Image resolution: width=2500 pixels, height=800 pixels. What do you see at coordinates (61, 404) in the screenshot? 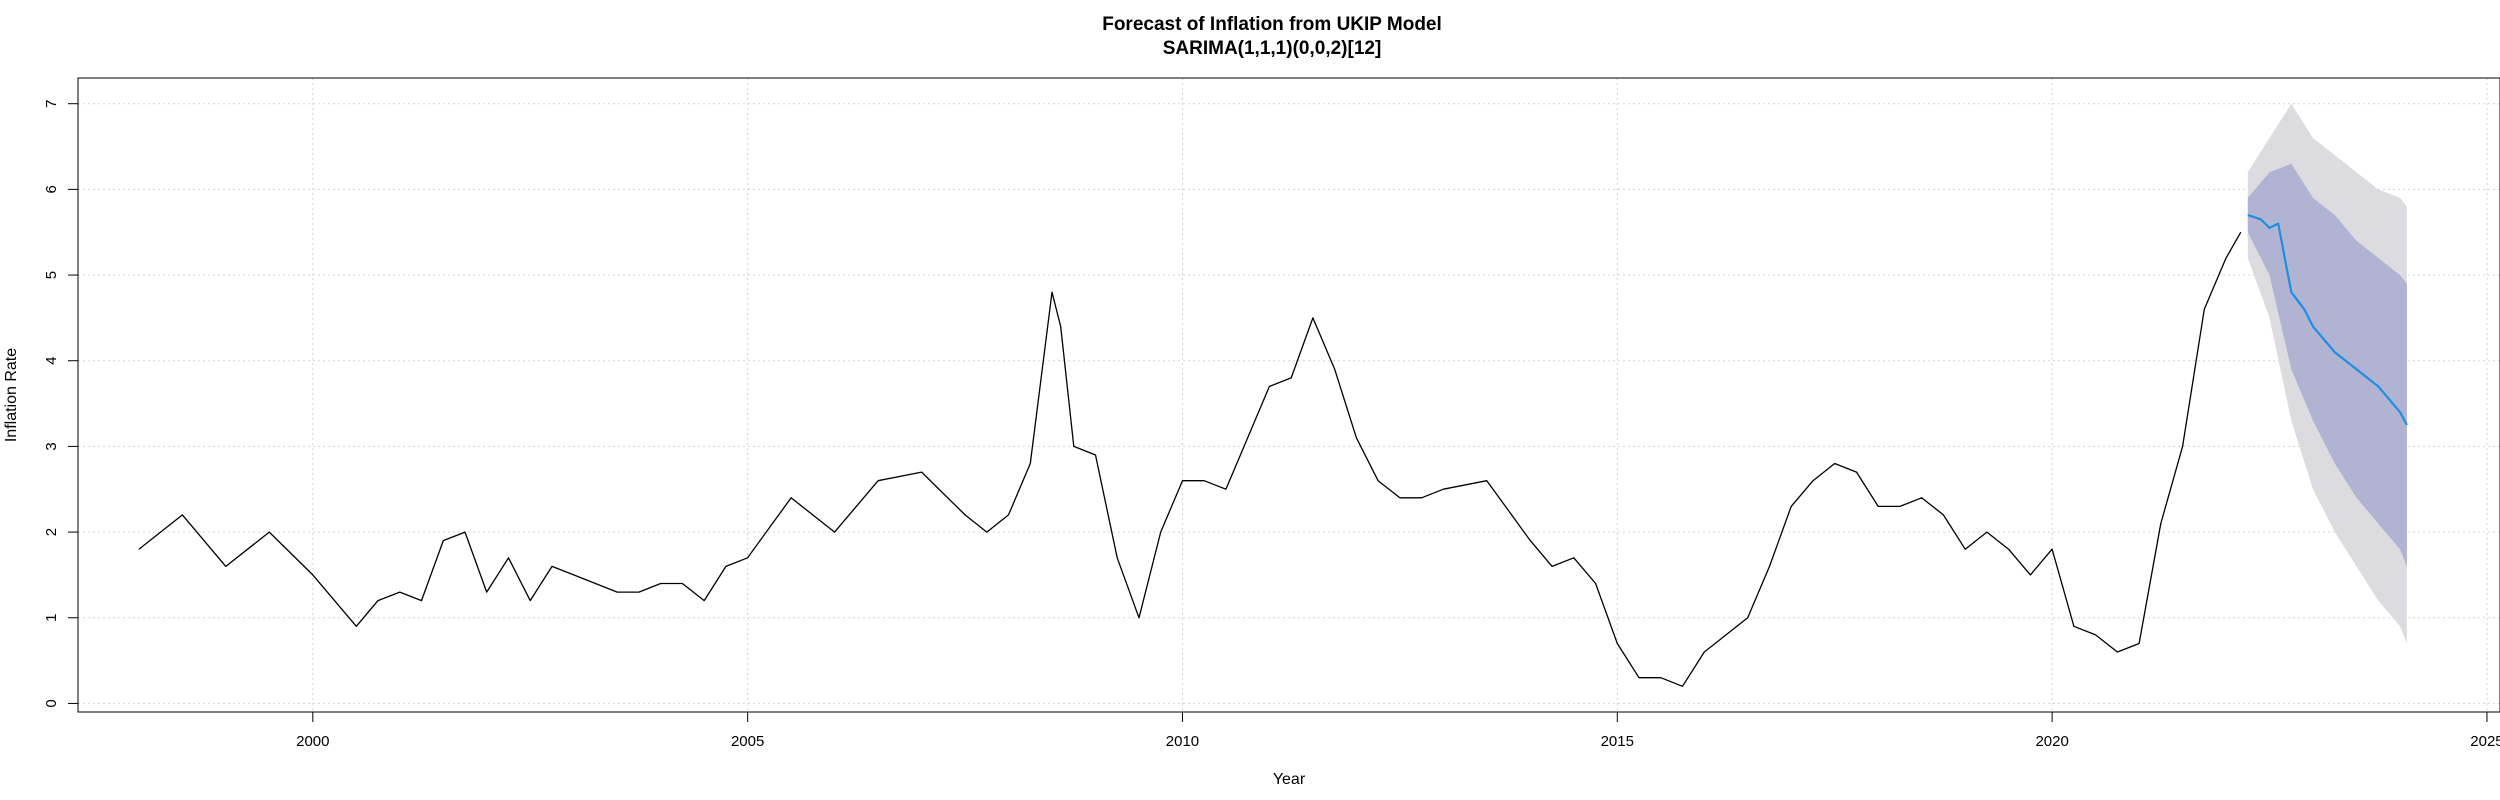
I see `y-axis: 0 1 2 3 4 5 6 7` at bounding box center [61, 404].